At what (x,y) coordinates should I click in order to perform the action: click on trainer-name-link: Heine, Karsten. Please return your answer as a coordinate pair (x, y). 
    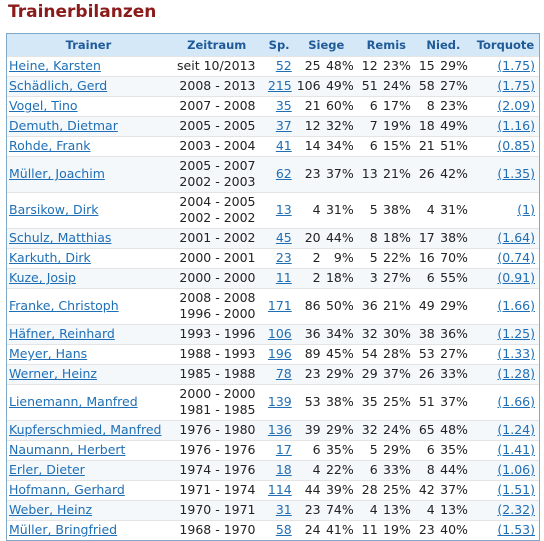
    Looking at the image, I should click on (55, 65).